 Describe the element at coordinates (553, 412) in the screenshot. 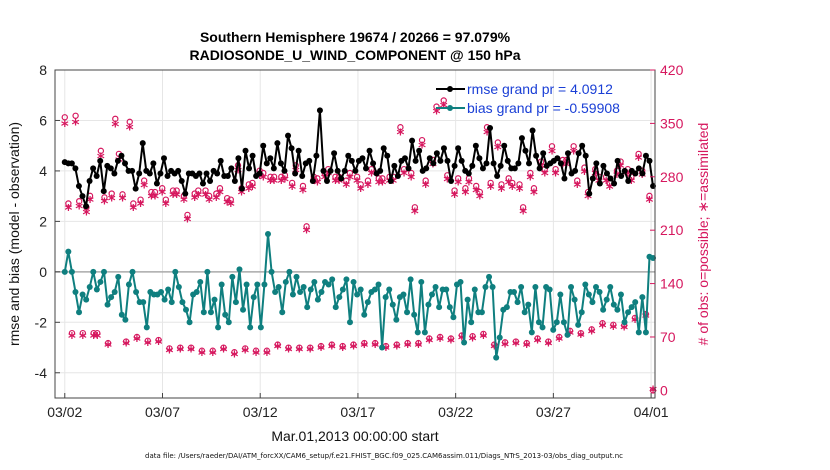

I see `x-tick-label: 03/27` at that location.